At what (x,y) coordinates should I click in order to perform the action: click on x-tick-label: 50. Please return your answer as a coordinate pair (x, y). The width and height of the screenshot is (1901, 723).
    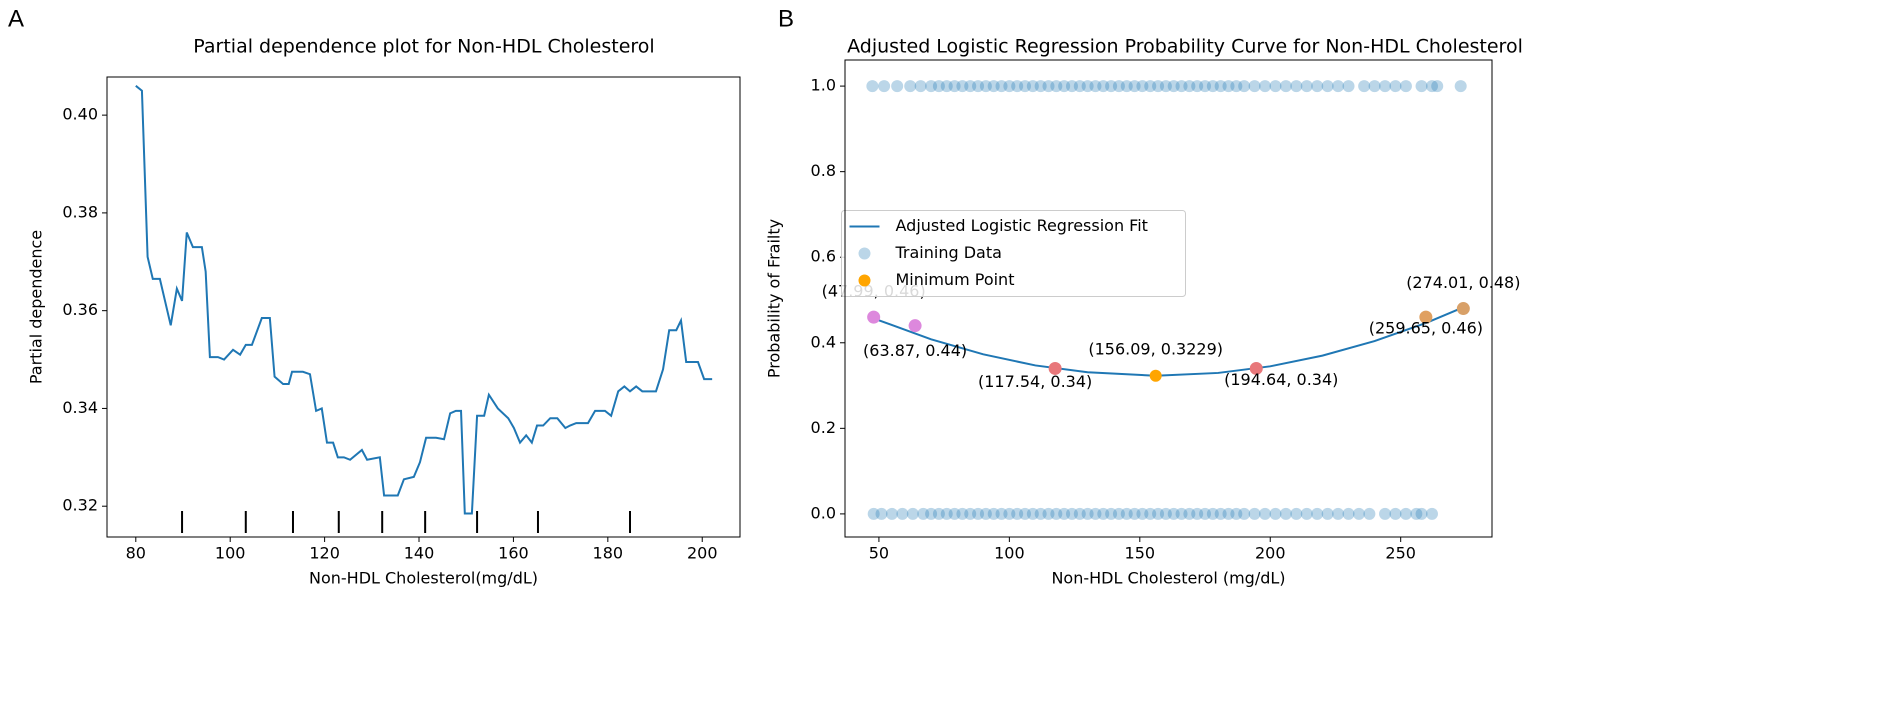
    Looking at the image, I should click on (879, 553).